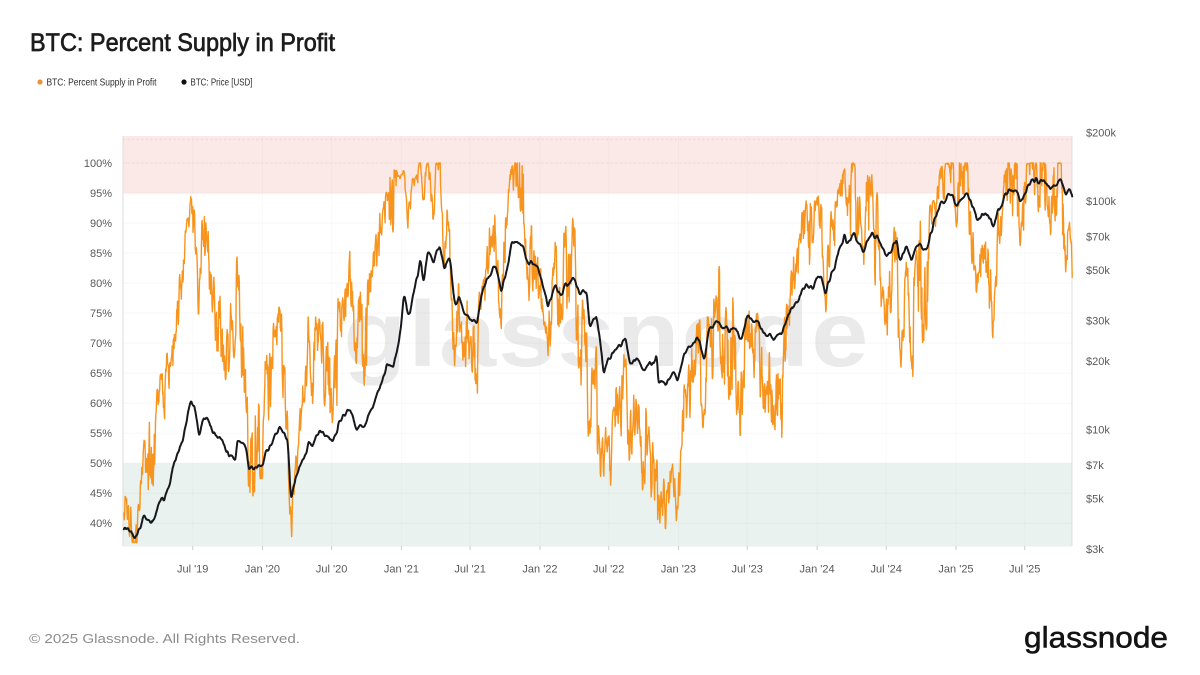  What do you see at coordinates (1098, 362) in the screenshot?
I see `svg-text: $20k` at bounding box center [1098, 362].